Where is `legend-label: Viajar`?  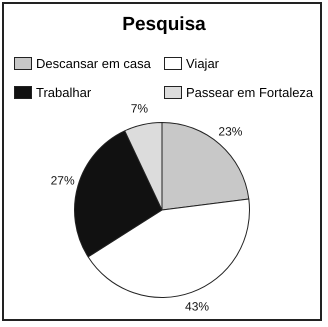
legend-label: Viajar is located at coordinates (203, 63).